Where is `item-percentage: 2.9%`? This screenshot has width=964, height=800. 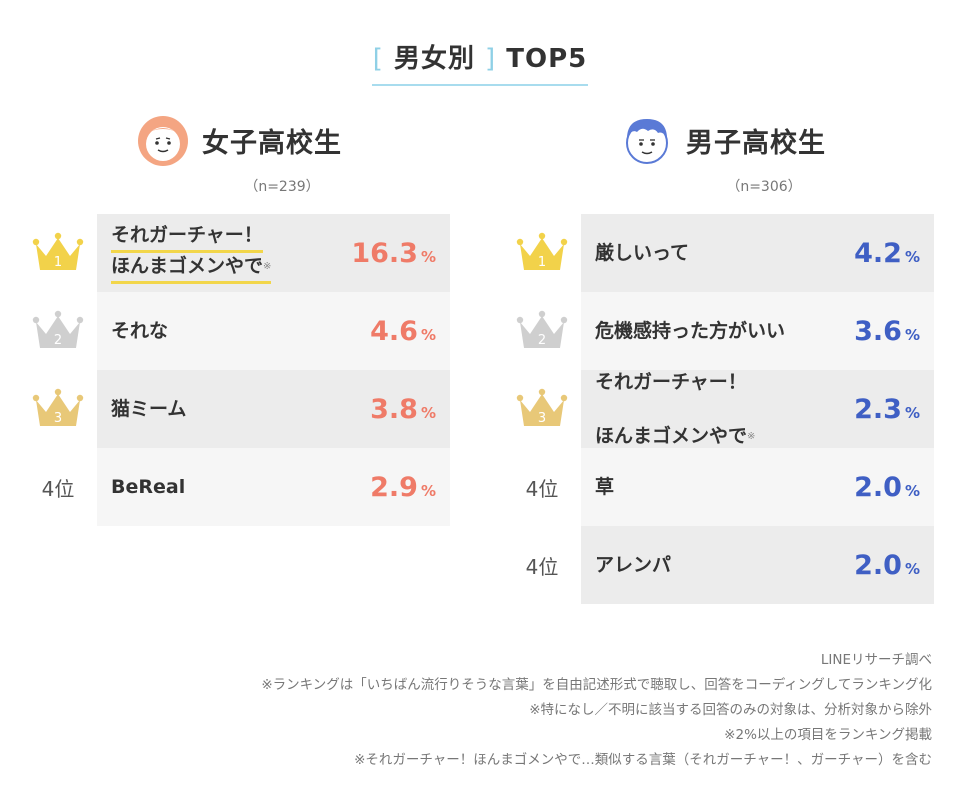 item-percentage: 2.9% is located at coordinates (403, 487).